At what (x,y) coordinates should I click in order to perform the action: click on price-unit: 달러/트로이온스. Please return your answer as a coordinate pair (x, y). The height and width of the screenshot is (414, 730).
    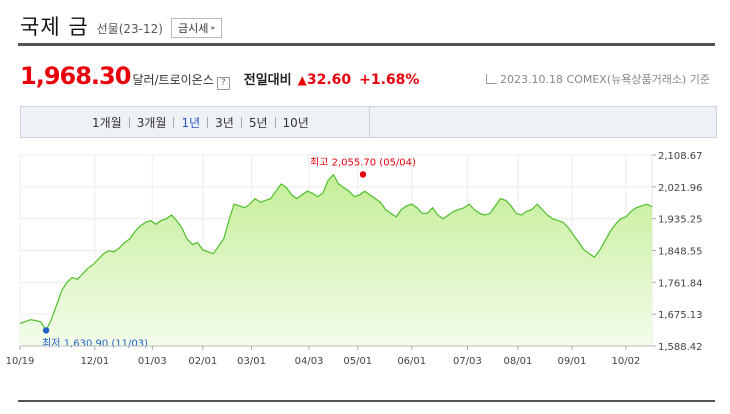
    Looking at the image, I should click on (173, 80).